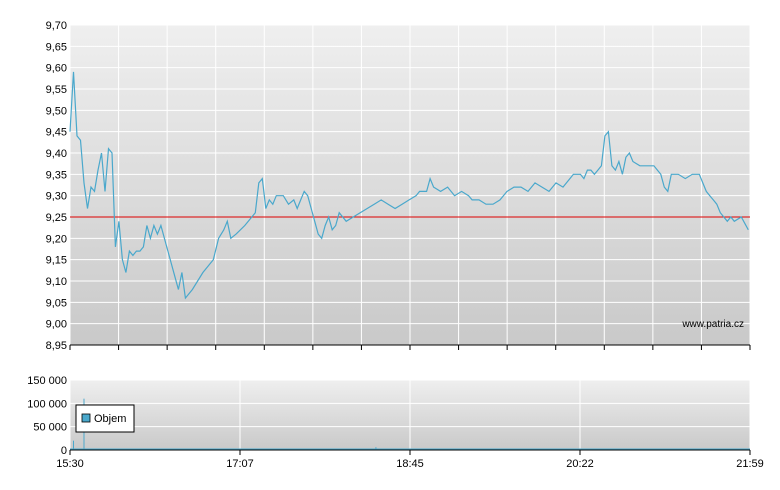 Image resolution: width=780 pixels, height=490 pixels. I want to click on x-tick-label: 15:30, so click(70, 464).